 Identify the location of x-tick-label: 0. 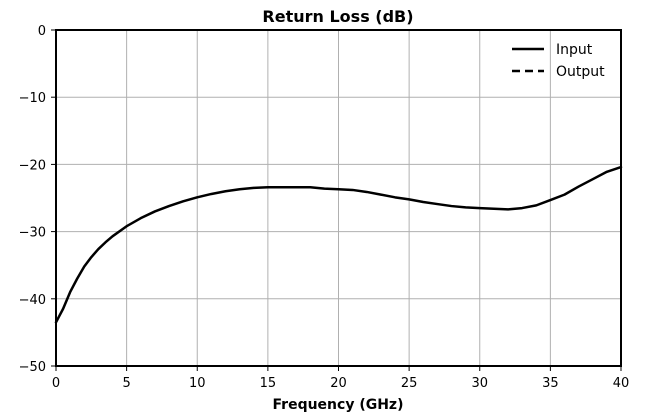
(56, 383).